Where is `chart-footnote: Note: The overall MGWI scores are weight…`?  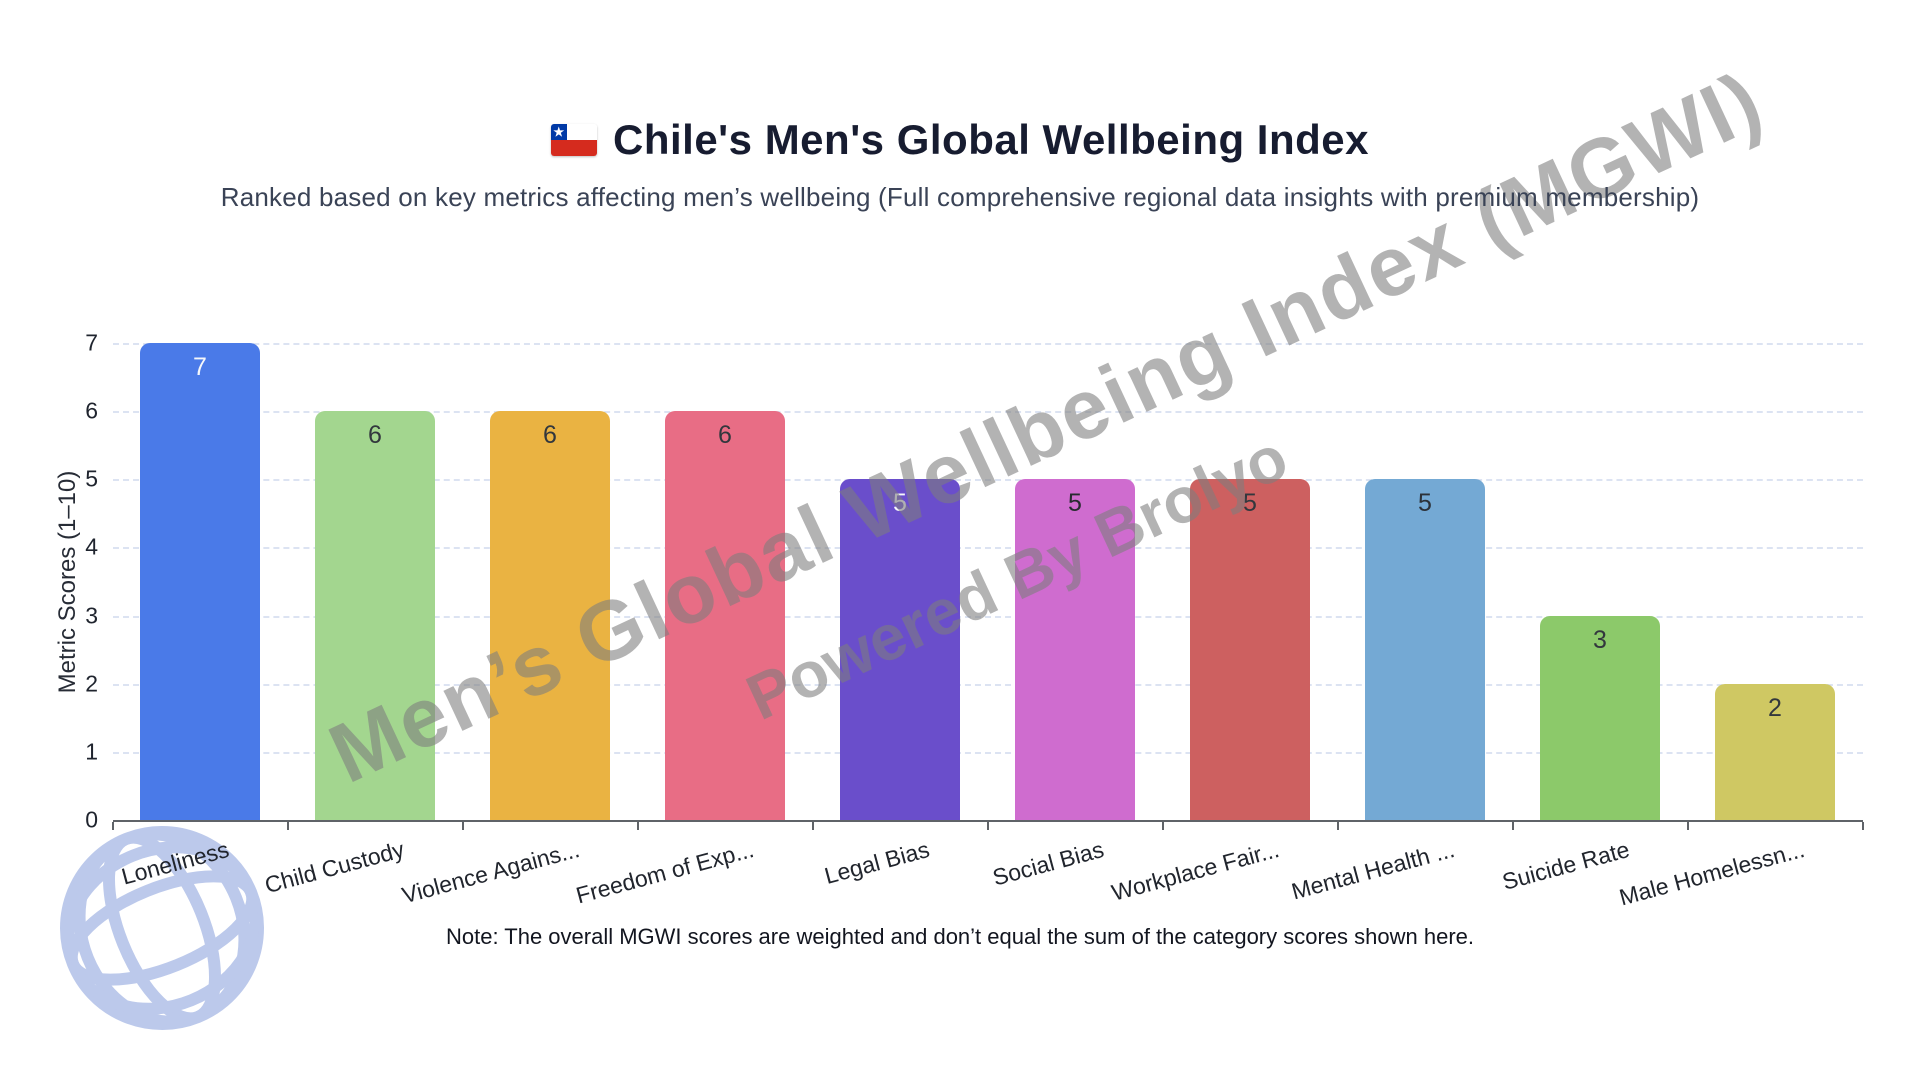
chart-footnote: Note: The overall MGWI scores are weight… is located at coordinates (960, 936).